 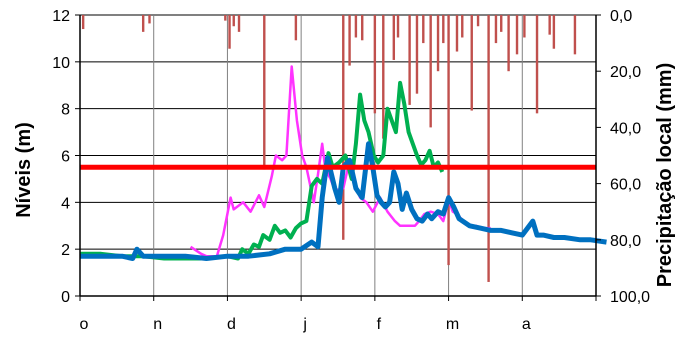 I want to click on x-tick-label: o, so click(x=84, y=324).